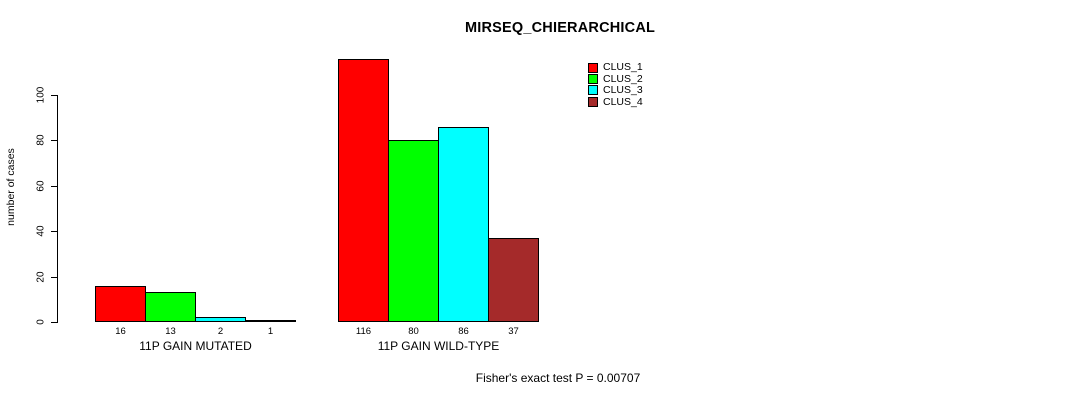 Image resolution: width=1090 pixels, height=400 pixels. I want to click on x-group-label: 11P GAIN WILD-TYPE, so click(438, 346).